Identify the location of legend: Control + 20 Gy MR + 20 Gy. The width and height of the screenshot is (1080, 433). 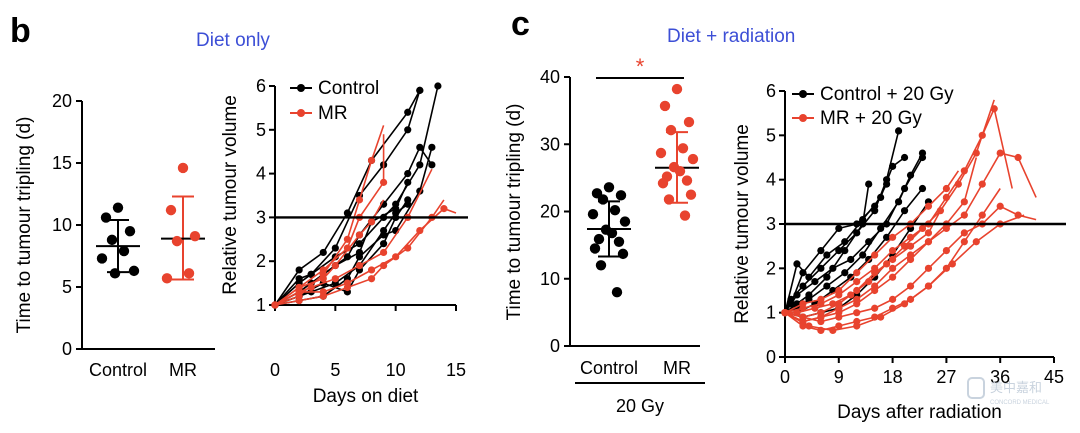
(873, 106).